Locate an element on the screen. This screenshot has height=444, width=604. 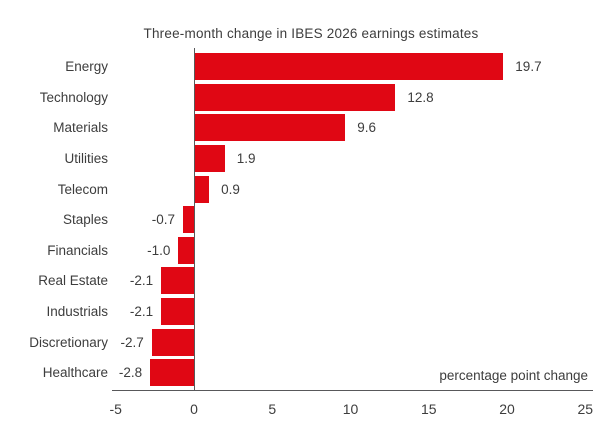
category-label: Real Estate is located at coordinates (73, 281).